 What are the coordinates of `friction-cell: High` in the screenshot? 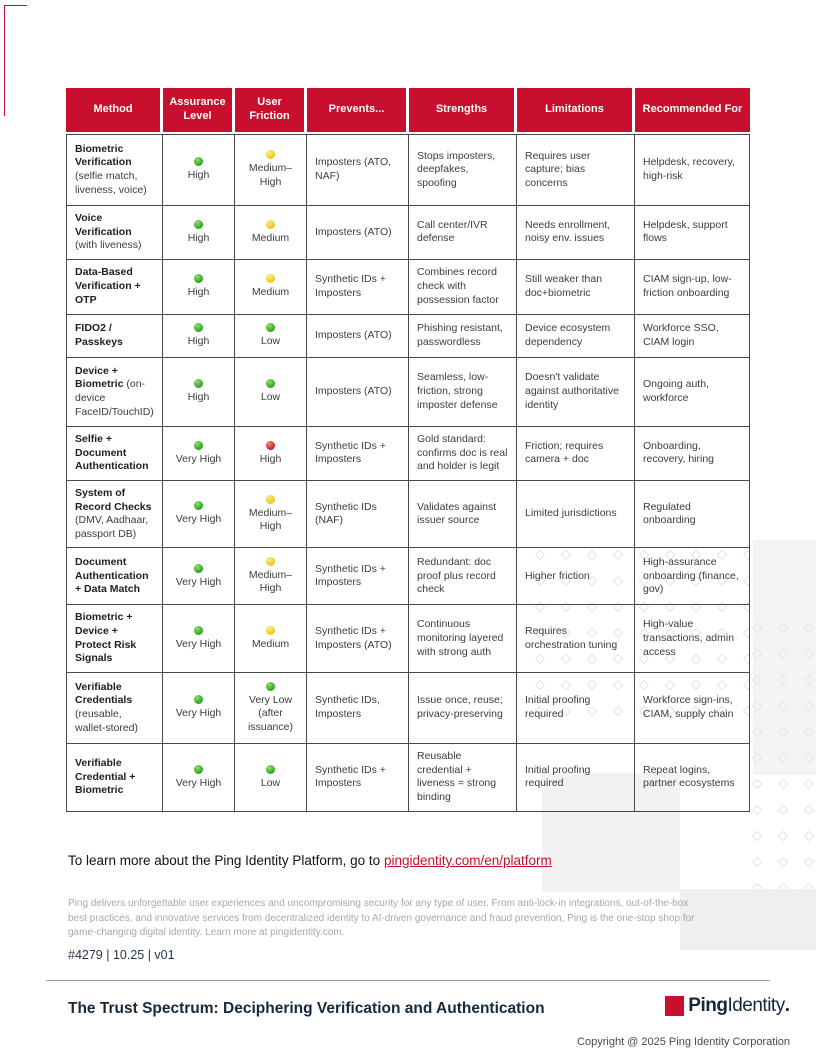 It's located at (271, 453).